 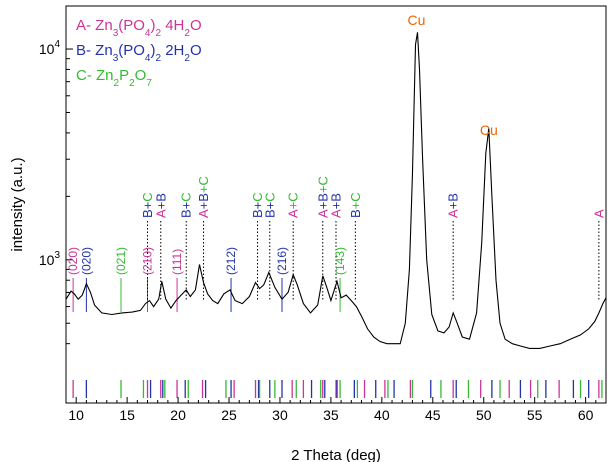 I want to click on x-tick-label: 30, so click(x=280, y=415).